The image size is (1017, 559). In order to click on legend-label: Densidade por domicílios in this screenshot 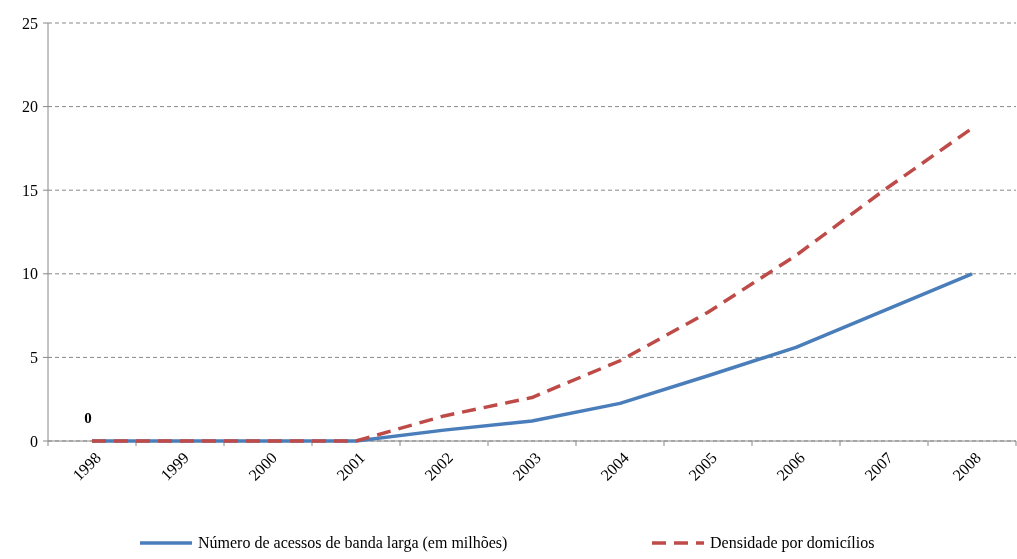, I will do `click(792, 543)`.